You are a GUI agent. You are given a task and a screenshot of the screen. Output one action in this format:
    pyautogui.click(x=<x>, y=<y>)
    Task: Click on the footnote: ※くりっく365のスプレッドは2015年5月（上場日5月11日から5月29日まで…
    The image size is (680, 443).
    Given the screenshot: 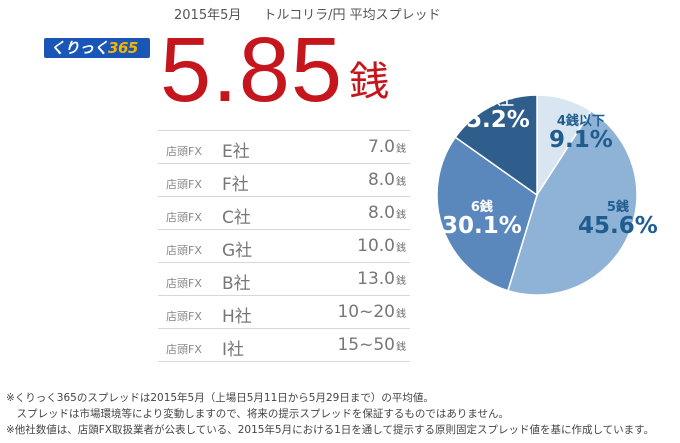 What is the action you would take?
    pyautogui.click(x=220, y=398)
    